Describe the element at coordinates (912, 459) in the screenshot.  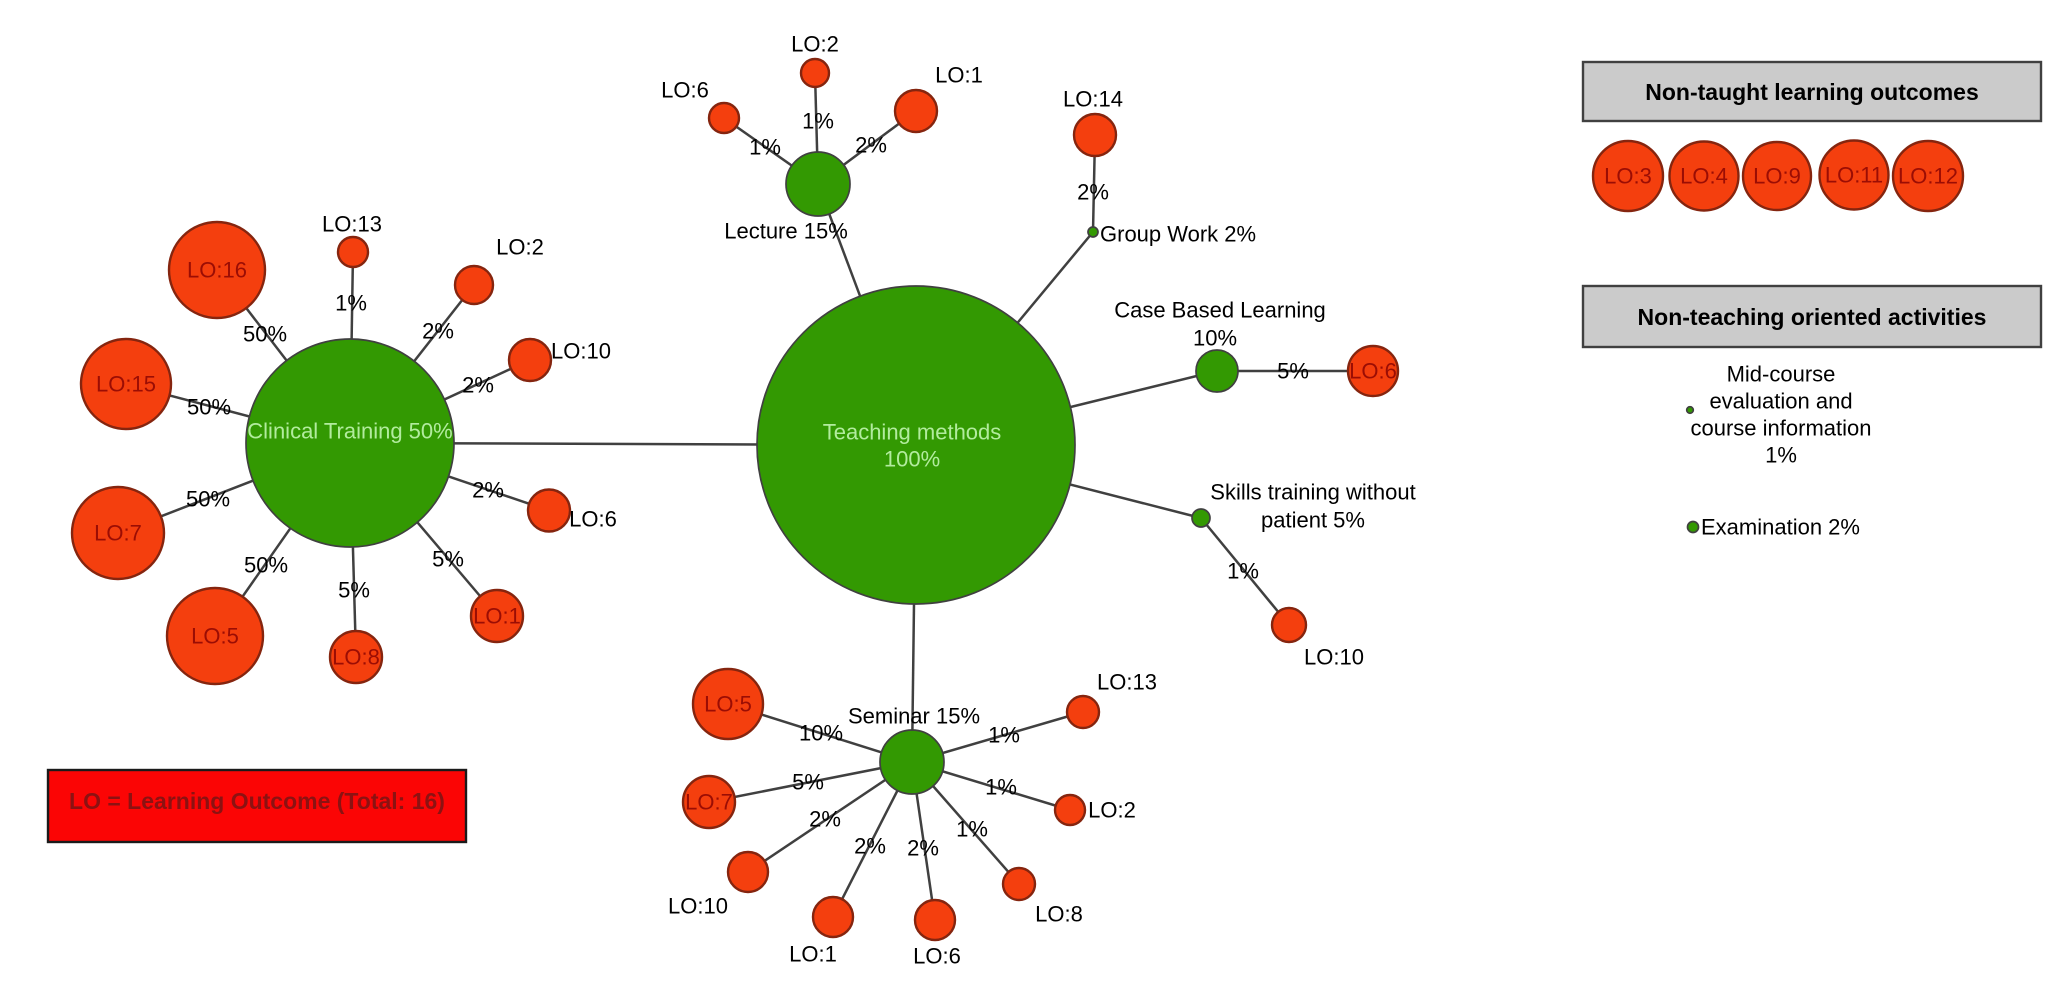
I see `svg-text: 100%` at that location.